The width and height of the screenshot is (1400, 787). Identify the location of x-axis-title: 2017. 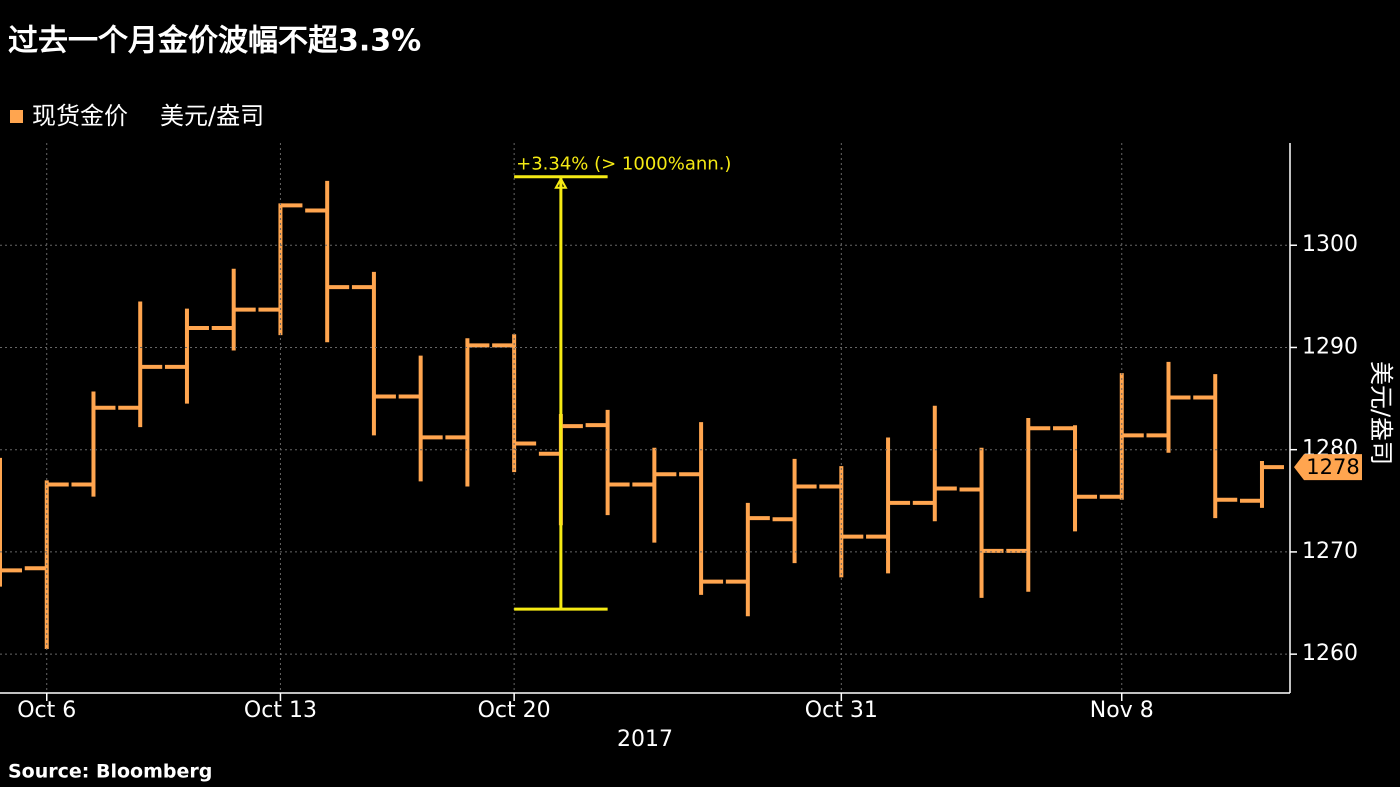
(645, 739).